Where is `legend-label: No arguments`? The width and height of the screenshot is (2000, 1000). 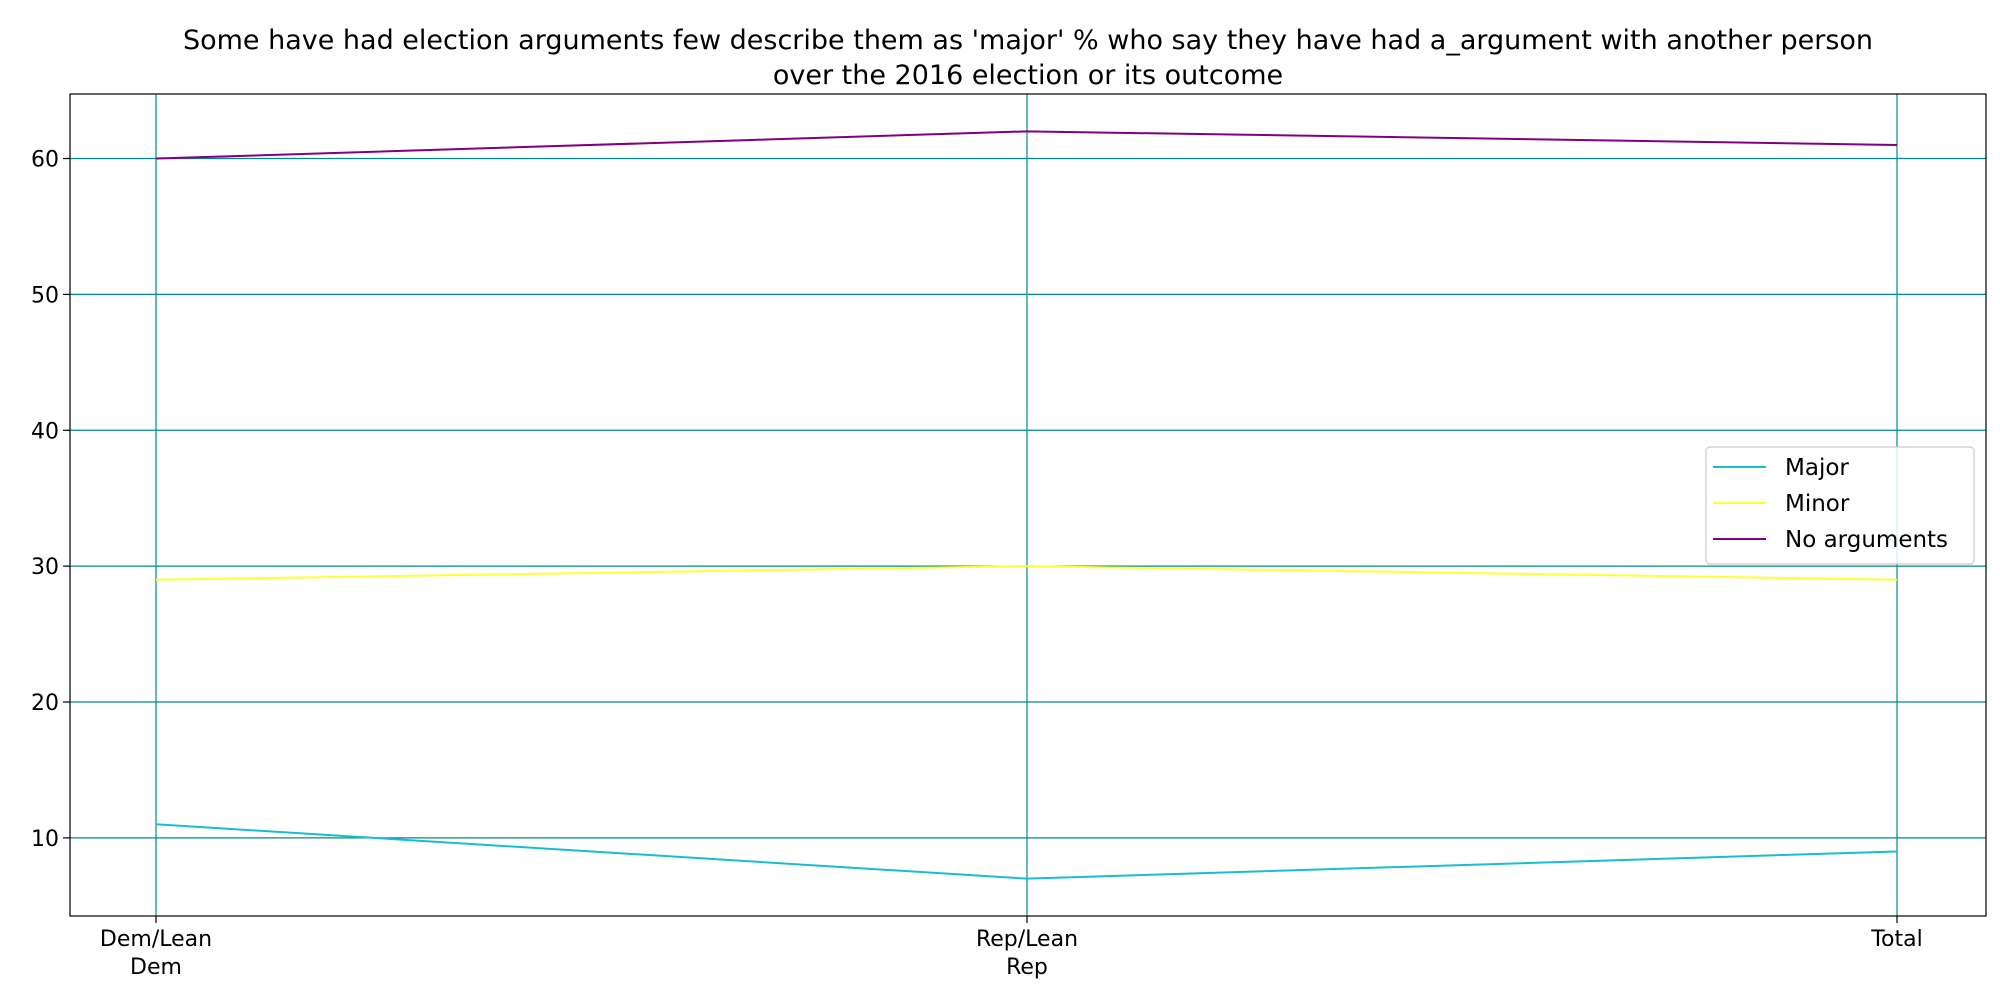
legend-label: No arguments is located at coordinates (1866, 540).